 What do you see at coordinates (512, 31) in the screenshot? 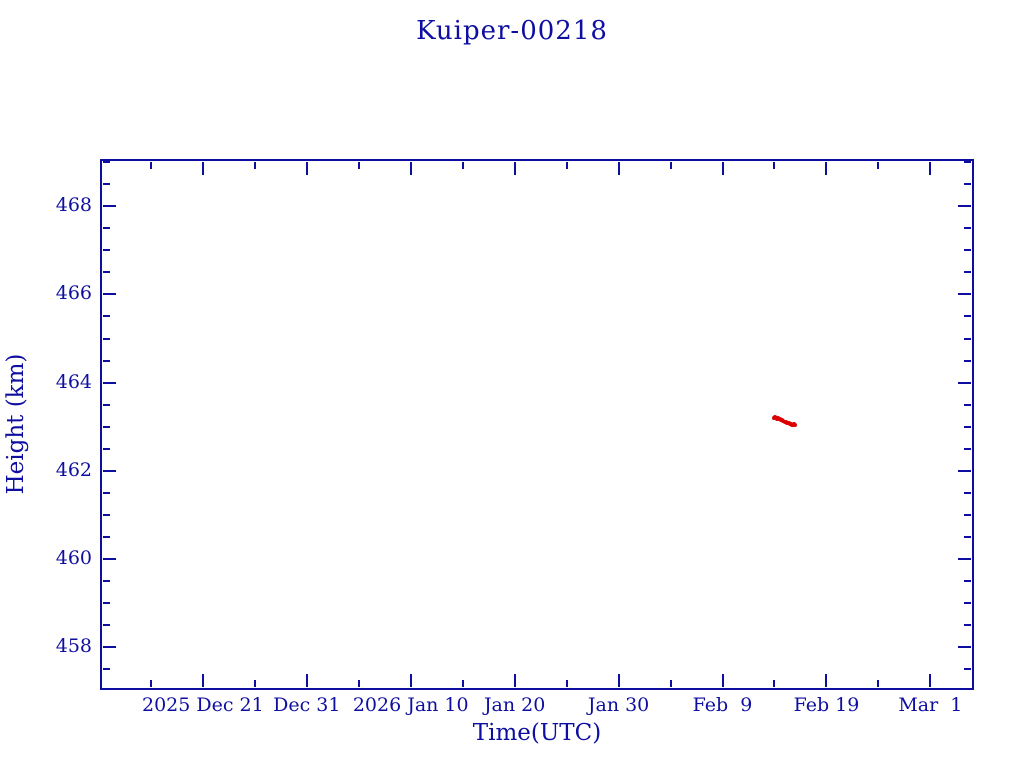
I see `chart-title: Kuiper-00218` at bounding box center [512, 31].